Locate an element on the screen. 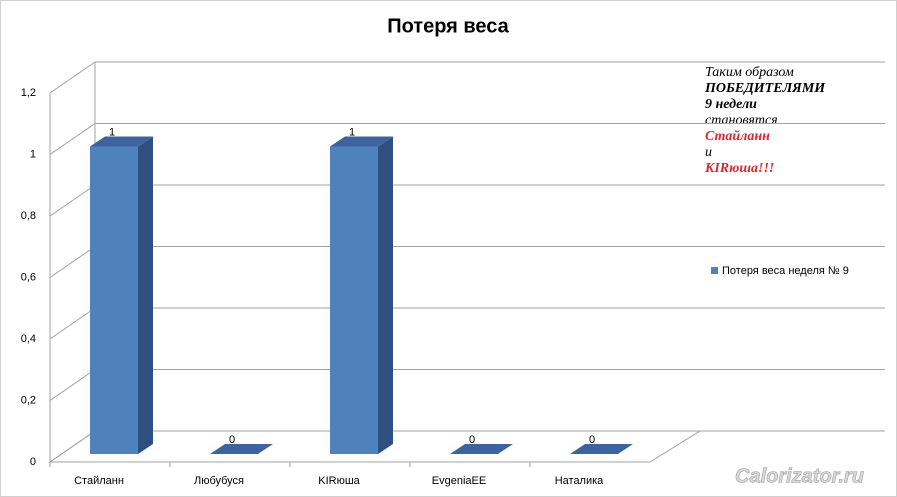 The image size is (897, 497). x-tick-label: KIRюша is located at coordinates (339, 481).